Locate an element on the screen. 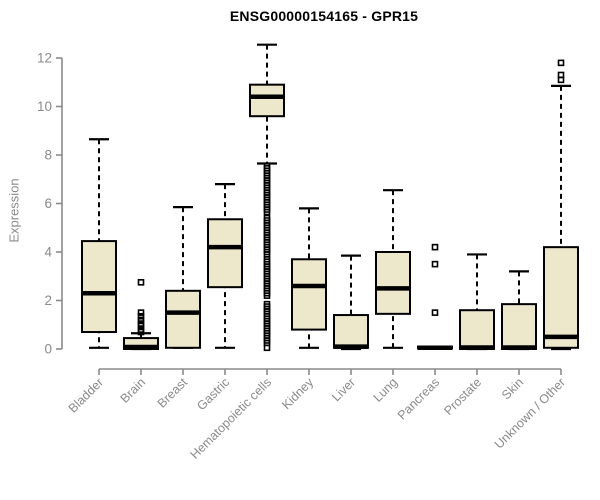 The image size is (600, 500). x-tick-label-pancreas: Pancreas is located at coordinates (418, 398).